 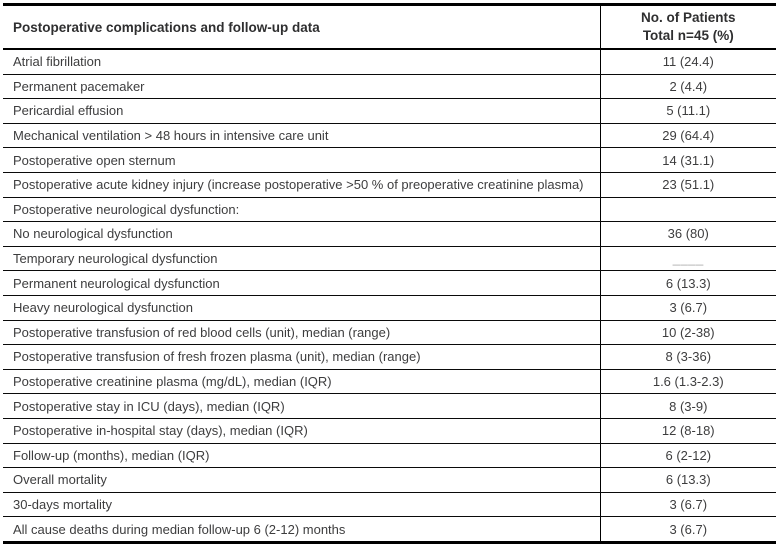 I want to click on row-value: 8 (3-36), so click(x=687, y=357).